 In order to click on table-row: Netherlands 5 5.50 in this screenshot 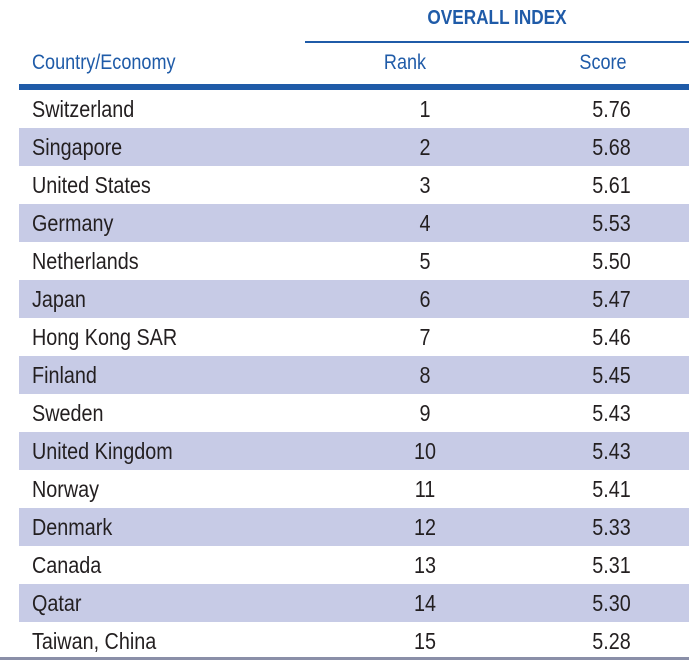, I will do `click(354, 261)`.